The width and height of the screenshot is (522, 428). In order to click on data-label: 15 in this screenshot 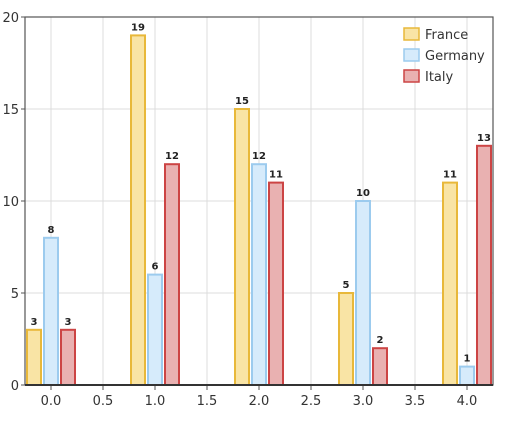, I will do `click(242, 101)`.